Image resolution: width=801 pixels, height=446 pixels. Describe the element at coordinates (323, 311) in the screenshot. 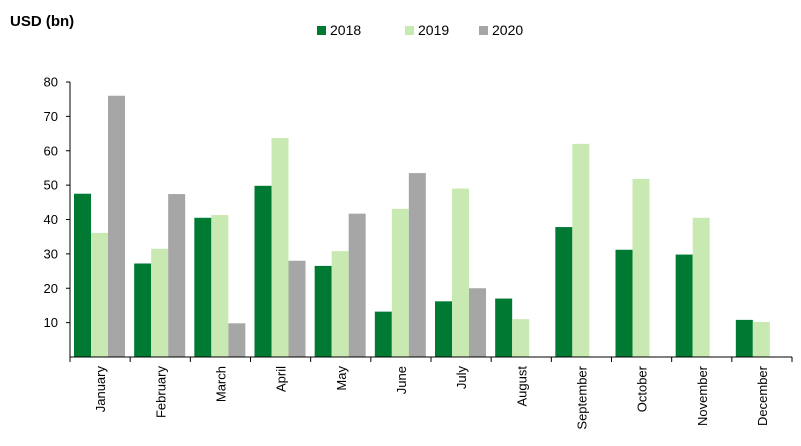

I see `bar-2018-may` at that location.